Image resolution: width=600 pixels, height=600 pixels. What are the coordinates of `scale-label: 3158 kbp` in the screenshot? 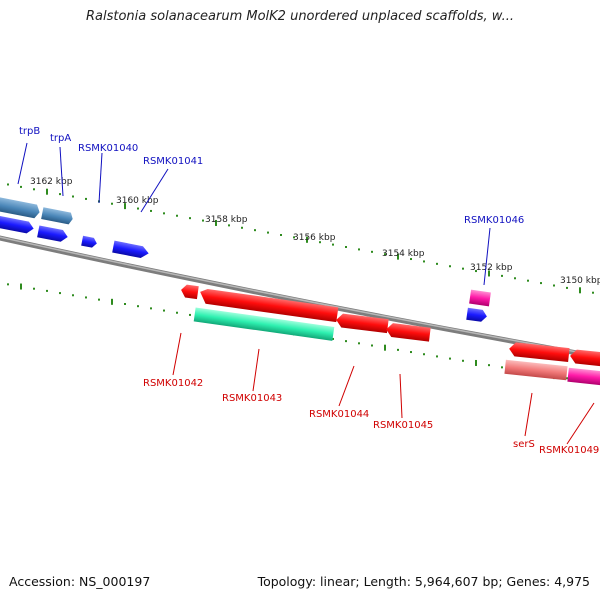 It's located at (226, 220).